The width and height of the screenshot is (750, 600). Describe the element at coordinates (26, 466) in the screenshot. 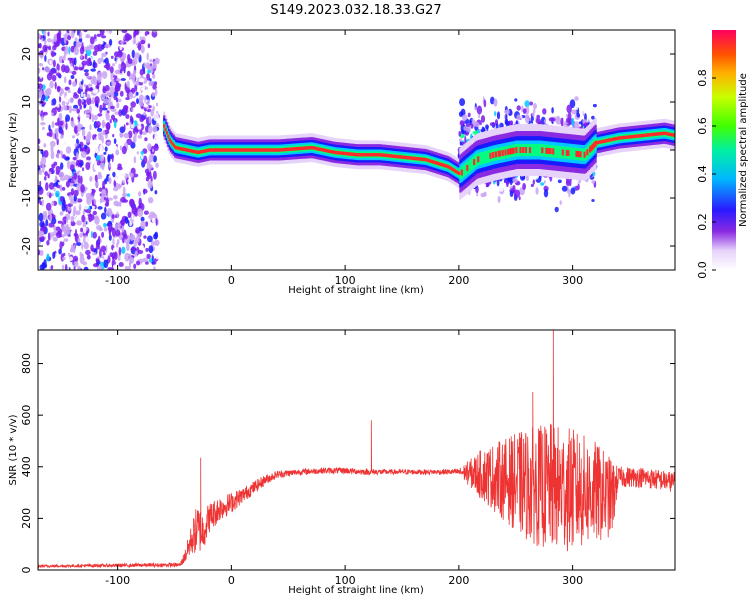

I see `y-tick-label: 400` at that location.